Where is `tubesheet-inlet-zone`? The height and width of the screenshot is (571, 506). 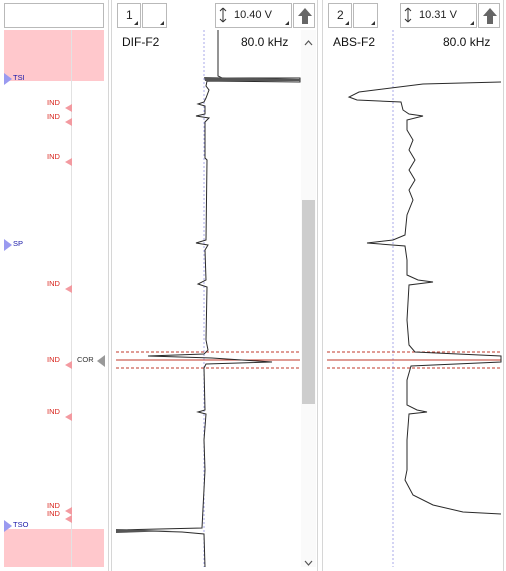 tubesheet-inlet-zone is located at coordinates (54, 55).